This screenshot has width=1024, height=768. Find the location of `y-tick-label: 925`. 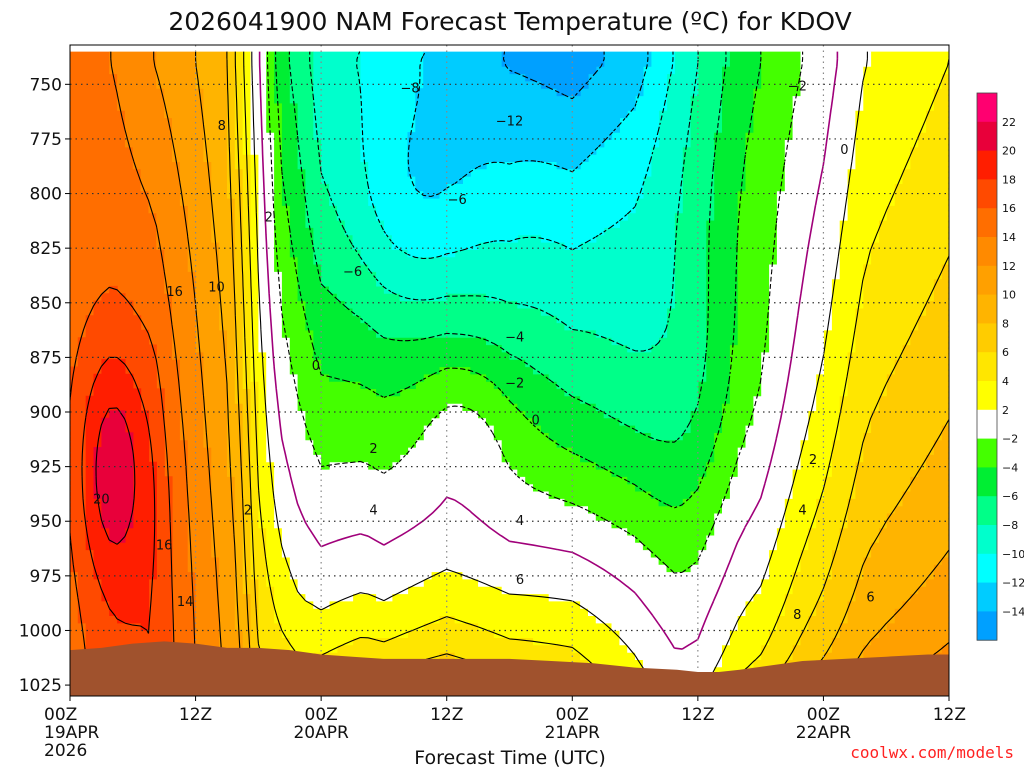

y-tick-label: 925 is located at coordinates (46, 468).